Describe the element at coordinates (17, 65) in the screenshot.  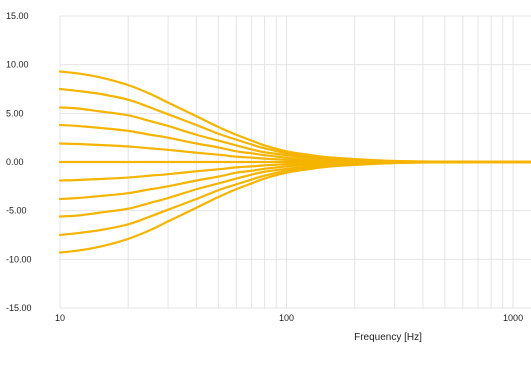
I see `y-tick-label: 10.00` at that location.